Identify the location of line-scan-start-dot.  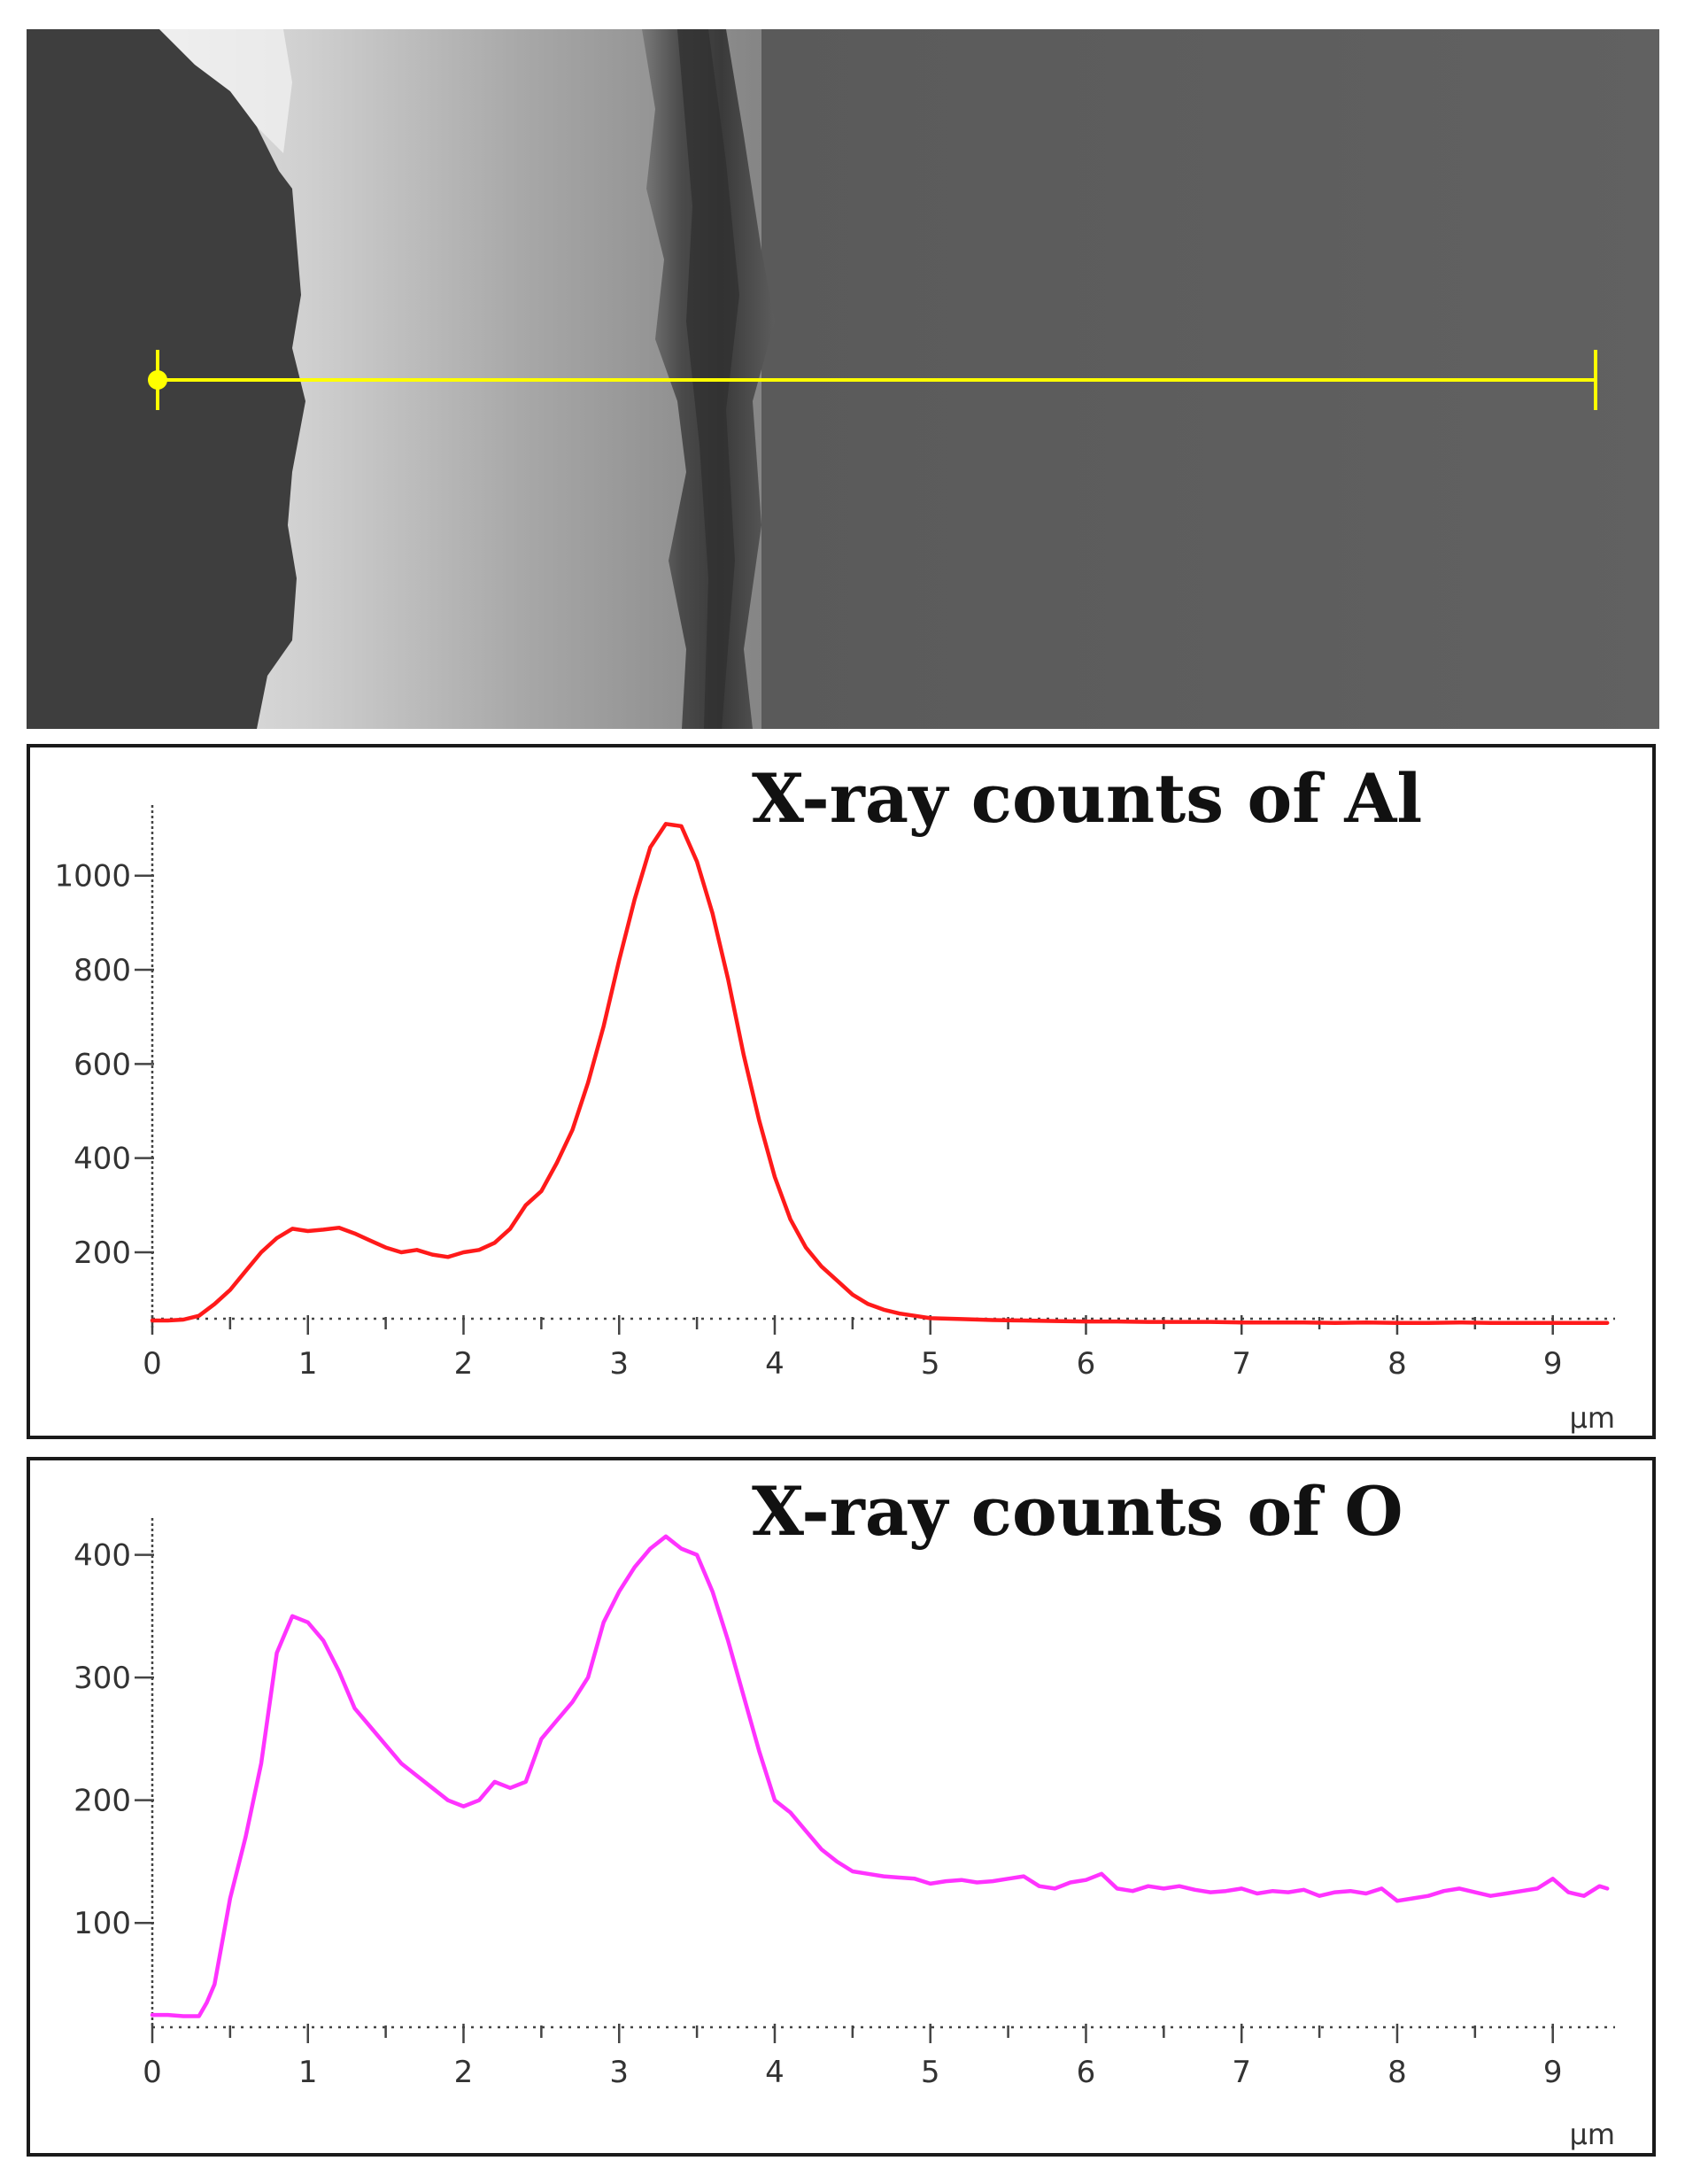
(157, 380).